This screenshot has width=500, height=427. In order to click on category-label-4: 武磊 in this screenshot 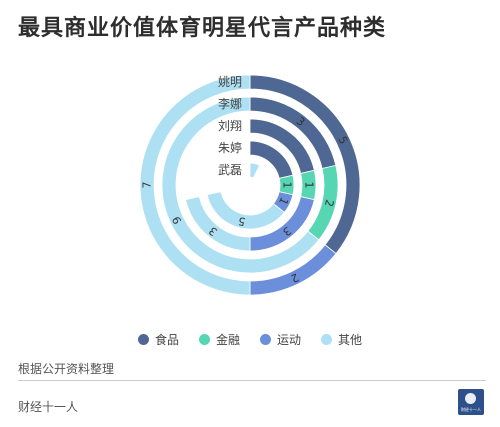, I will do `click(230, 170)`.